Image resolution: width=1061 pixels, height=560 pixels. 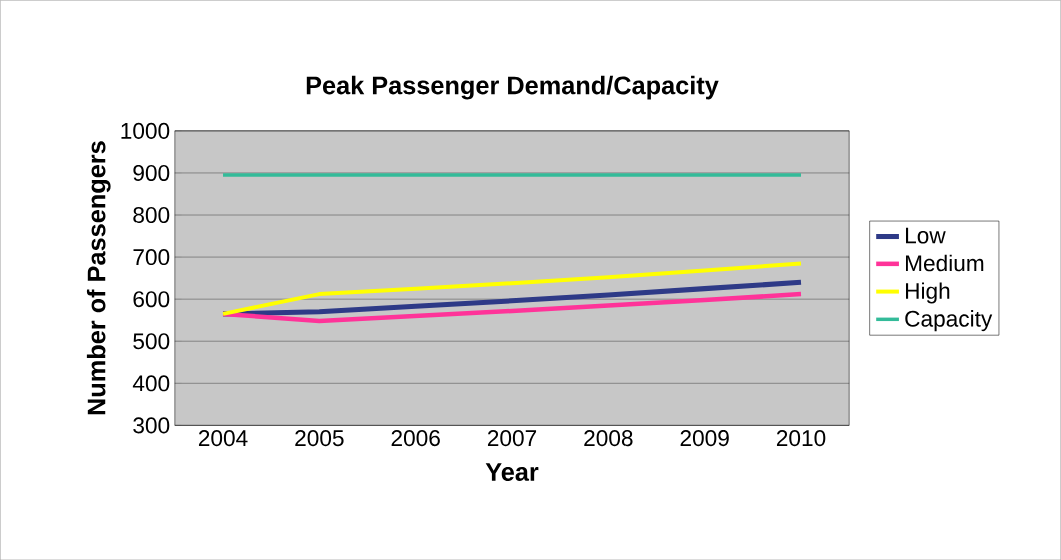 What do you see at coordinates (151, 425) in the screenshot?
I see `y-tick-label: 300` at bounding box center [151, 425].